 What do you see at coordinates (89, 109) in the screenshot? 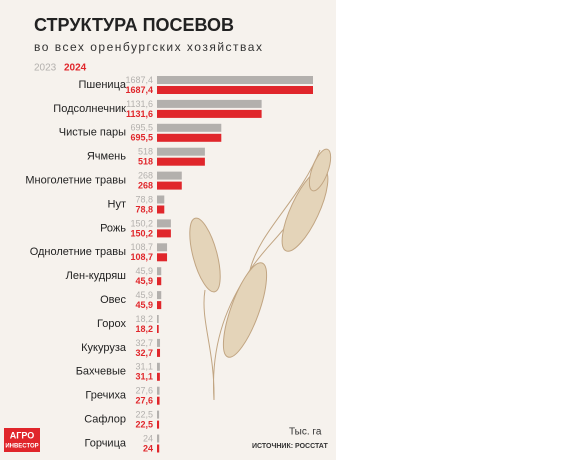
I see `category-label: Подсолнечник` at bounding box center [89, 109].